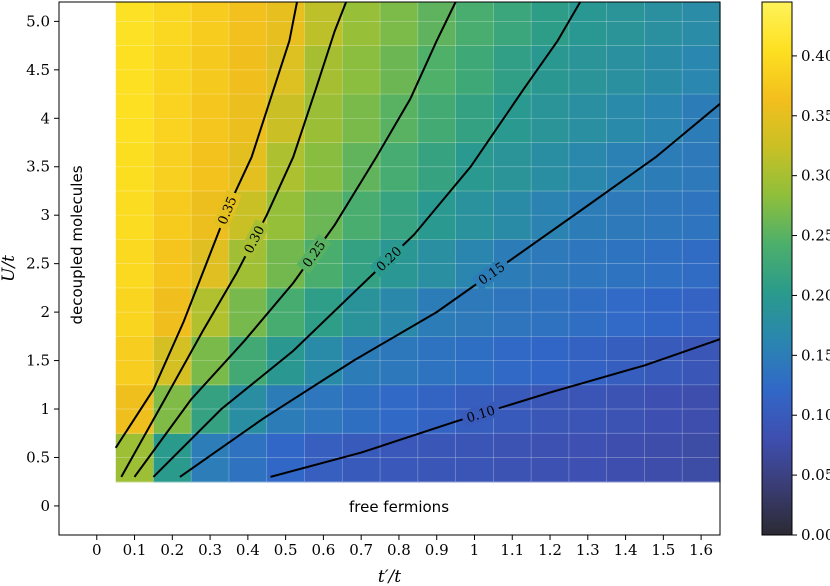 Image resolution: width=830 pixels, height=586 pixels. What do you see at coordinates (701, 550) in the screenshot?
I see `x-tick-label: 1.6` at bounding box center [701, 550].